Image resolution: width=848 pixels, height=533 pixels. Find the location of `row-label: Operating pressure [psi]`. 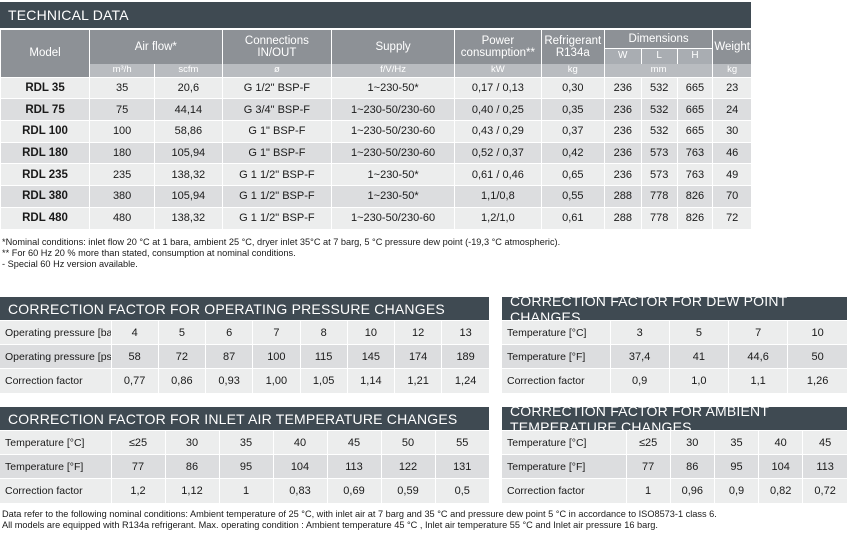

row-label: Operating pressure [psi] is located at coordinates (55, 356).